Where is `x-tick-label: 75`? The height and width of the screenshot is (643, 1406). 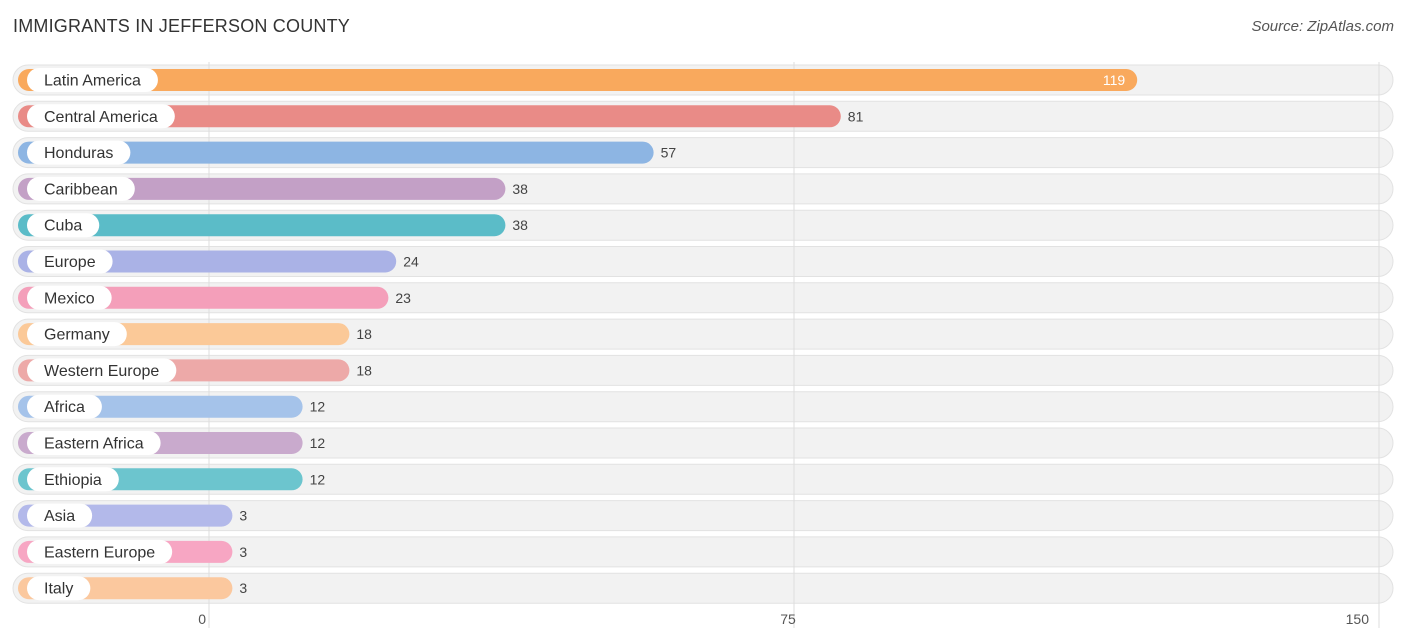
x-tick-label: 75 is located at coordinates (788, 619).